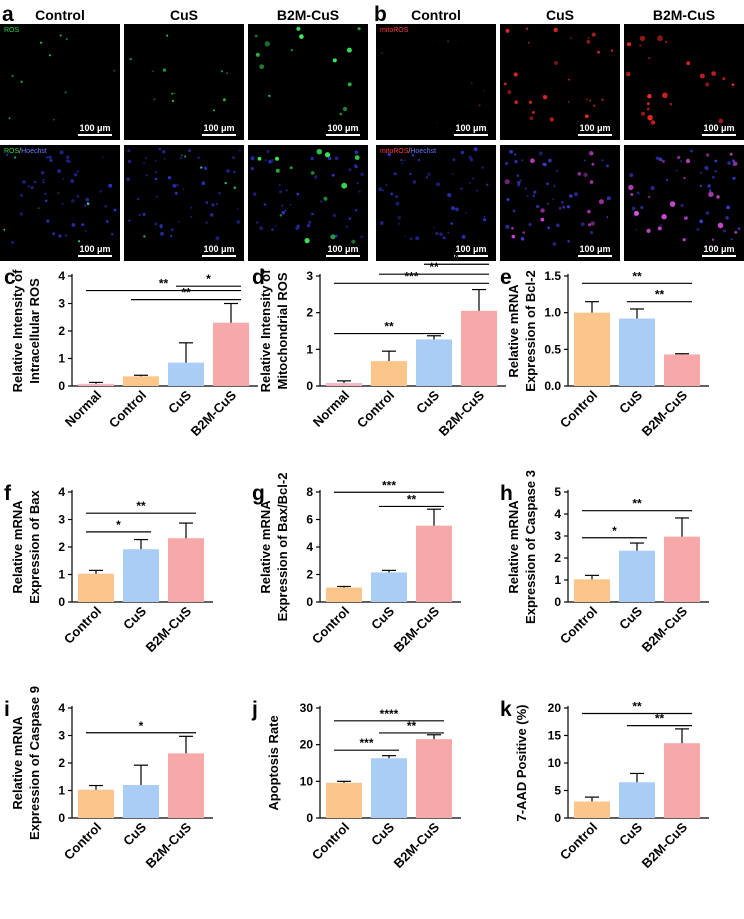 This screenshot has height=919, width=744. Describe the element at coordinates (309, 520) in the screenshot. I see `chart-g-ytick-label: 6` at that location.